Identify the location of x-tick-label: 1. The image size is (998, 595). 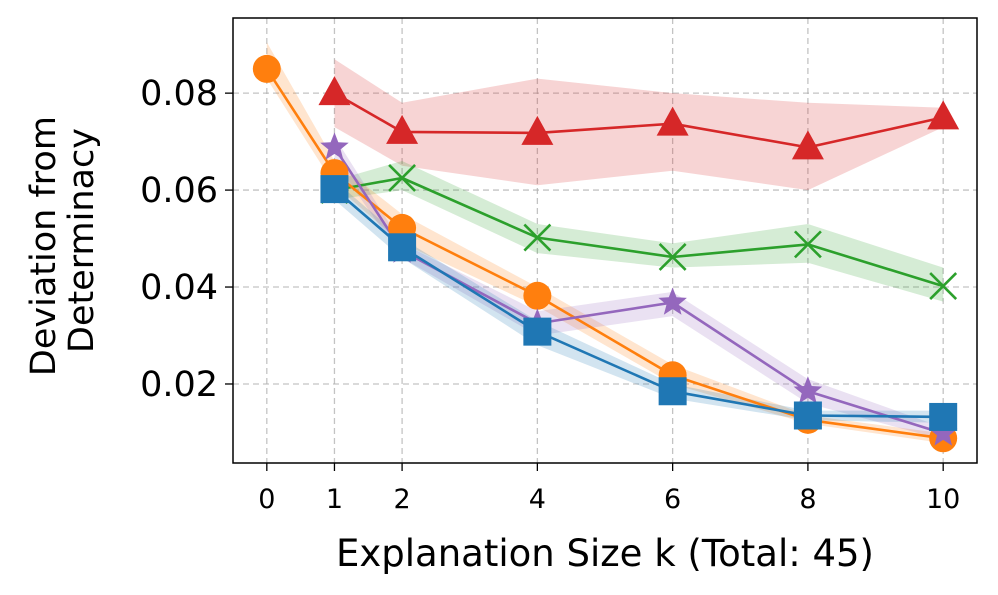
(334, 499).